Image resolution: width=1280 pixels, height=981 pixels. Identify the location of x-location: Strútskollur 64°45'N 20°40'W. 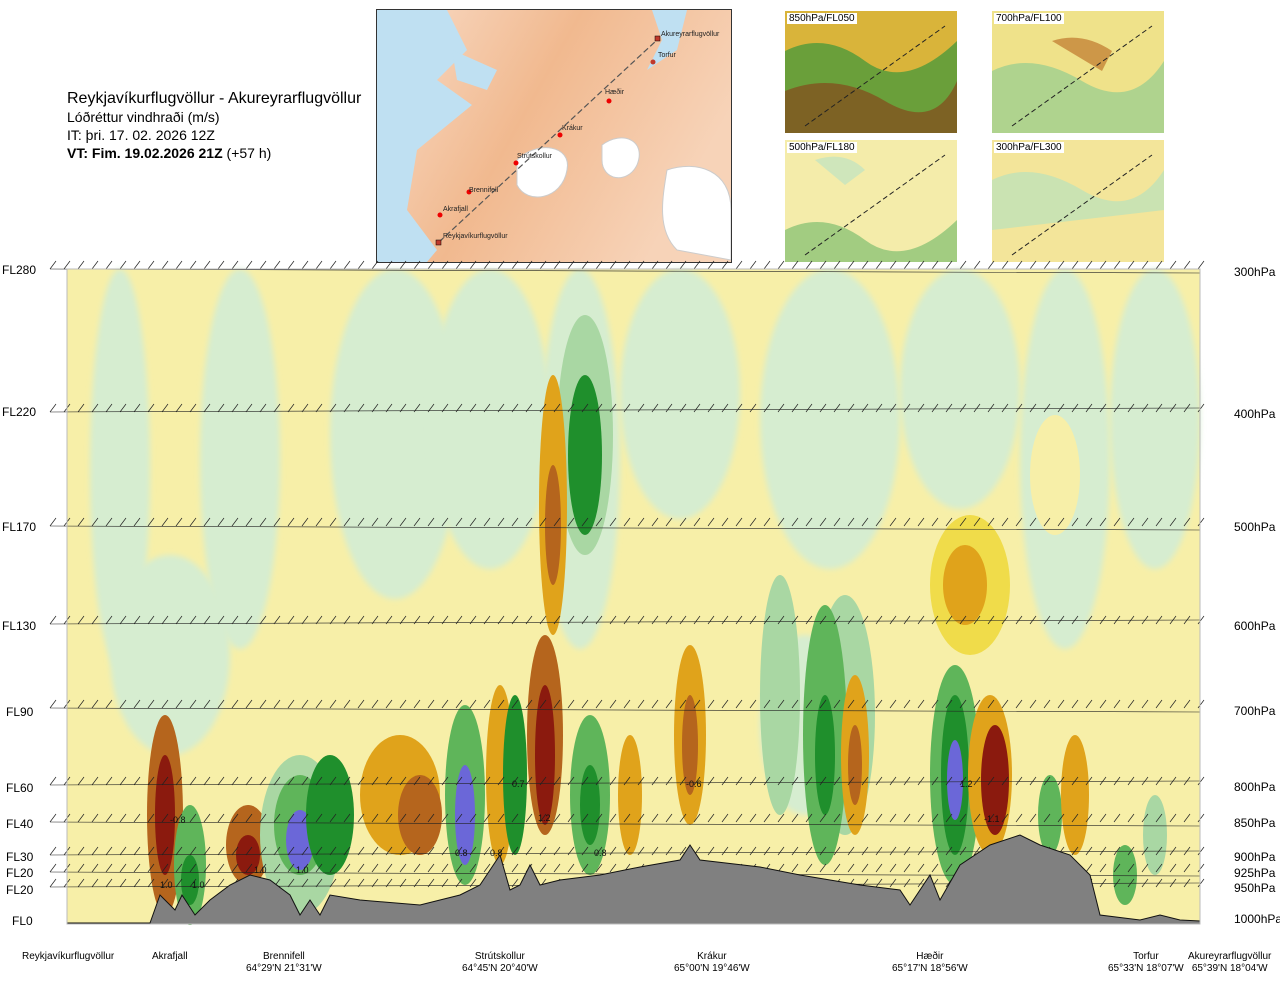
(500, 963).